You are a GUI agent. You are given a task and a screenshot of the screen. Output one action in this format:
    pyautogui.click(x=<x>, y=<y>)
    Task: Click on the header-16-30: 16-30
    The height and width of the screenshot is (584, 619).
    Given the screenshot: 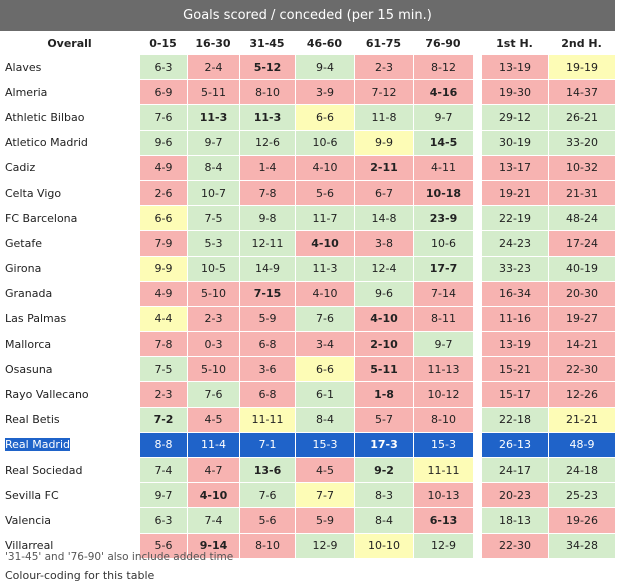 What is the action you would take?
    pyautogui.click(x=213, y=43)
    